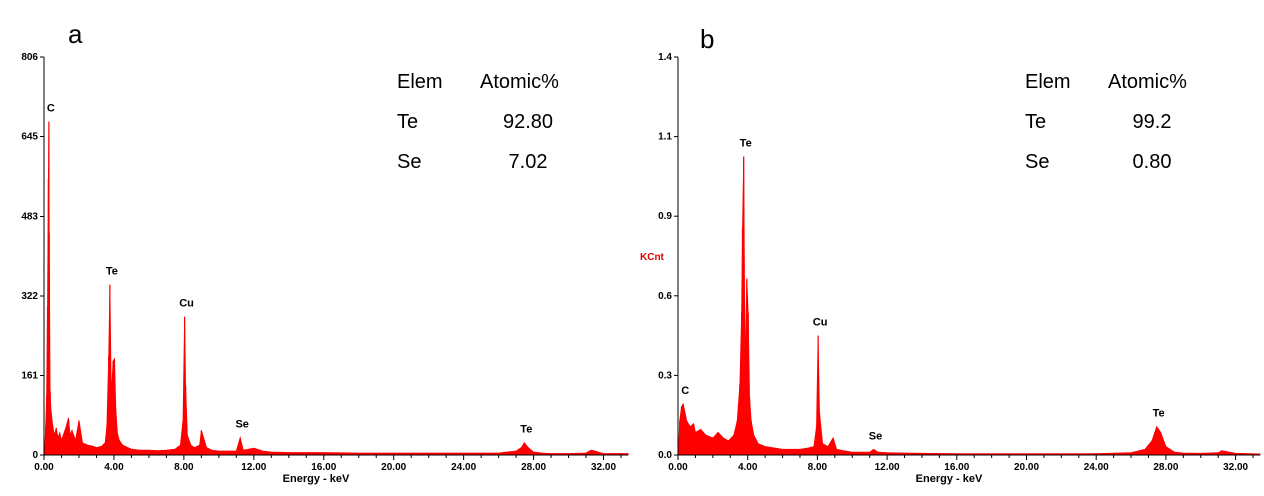 This screenshot has width=1264, height=496. I want to click on panel-a-x-tick-label: 32.00, so click(603, 467).